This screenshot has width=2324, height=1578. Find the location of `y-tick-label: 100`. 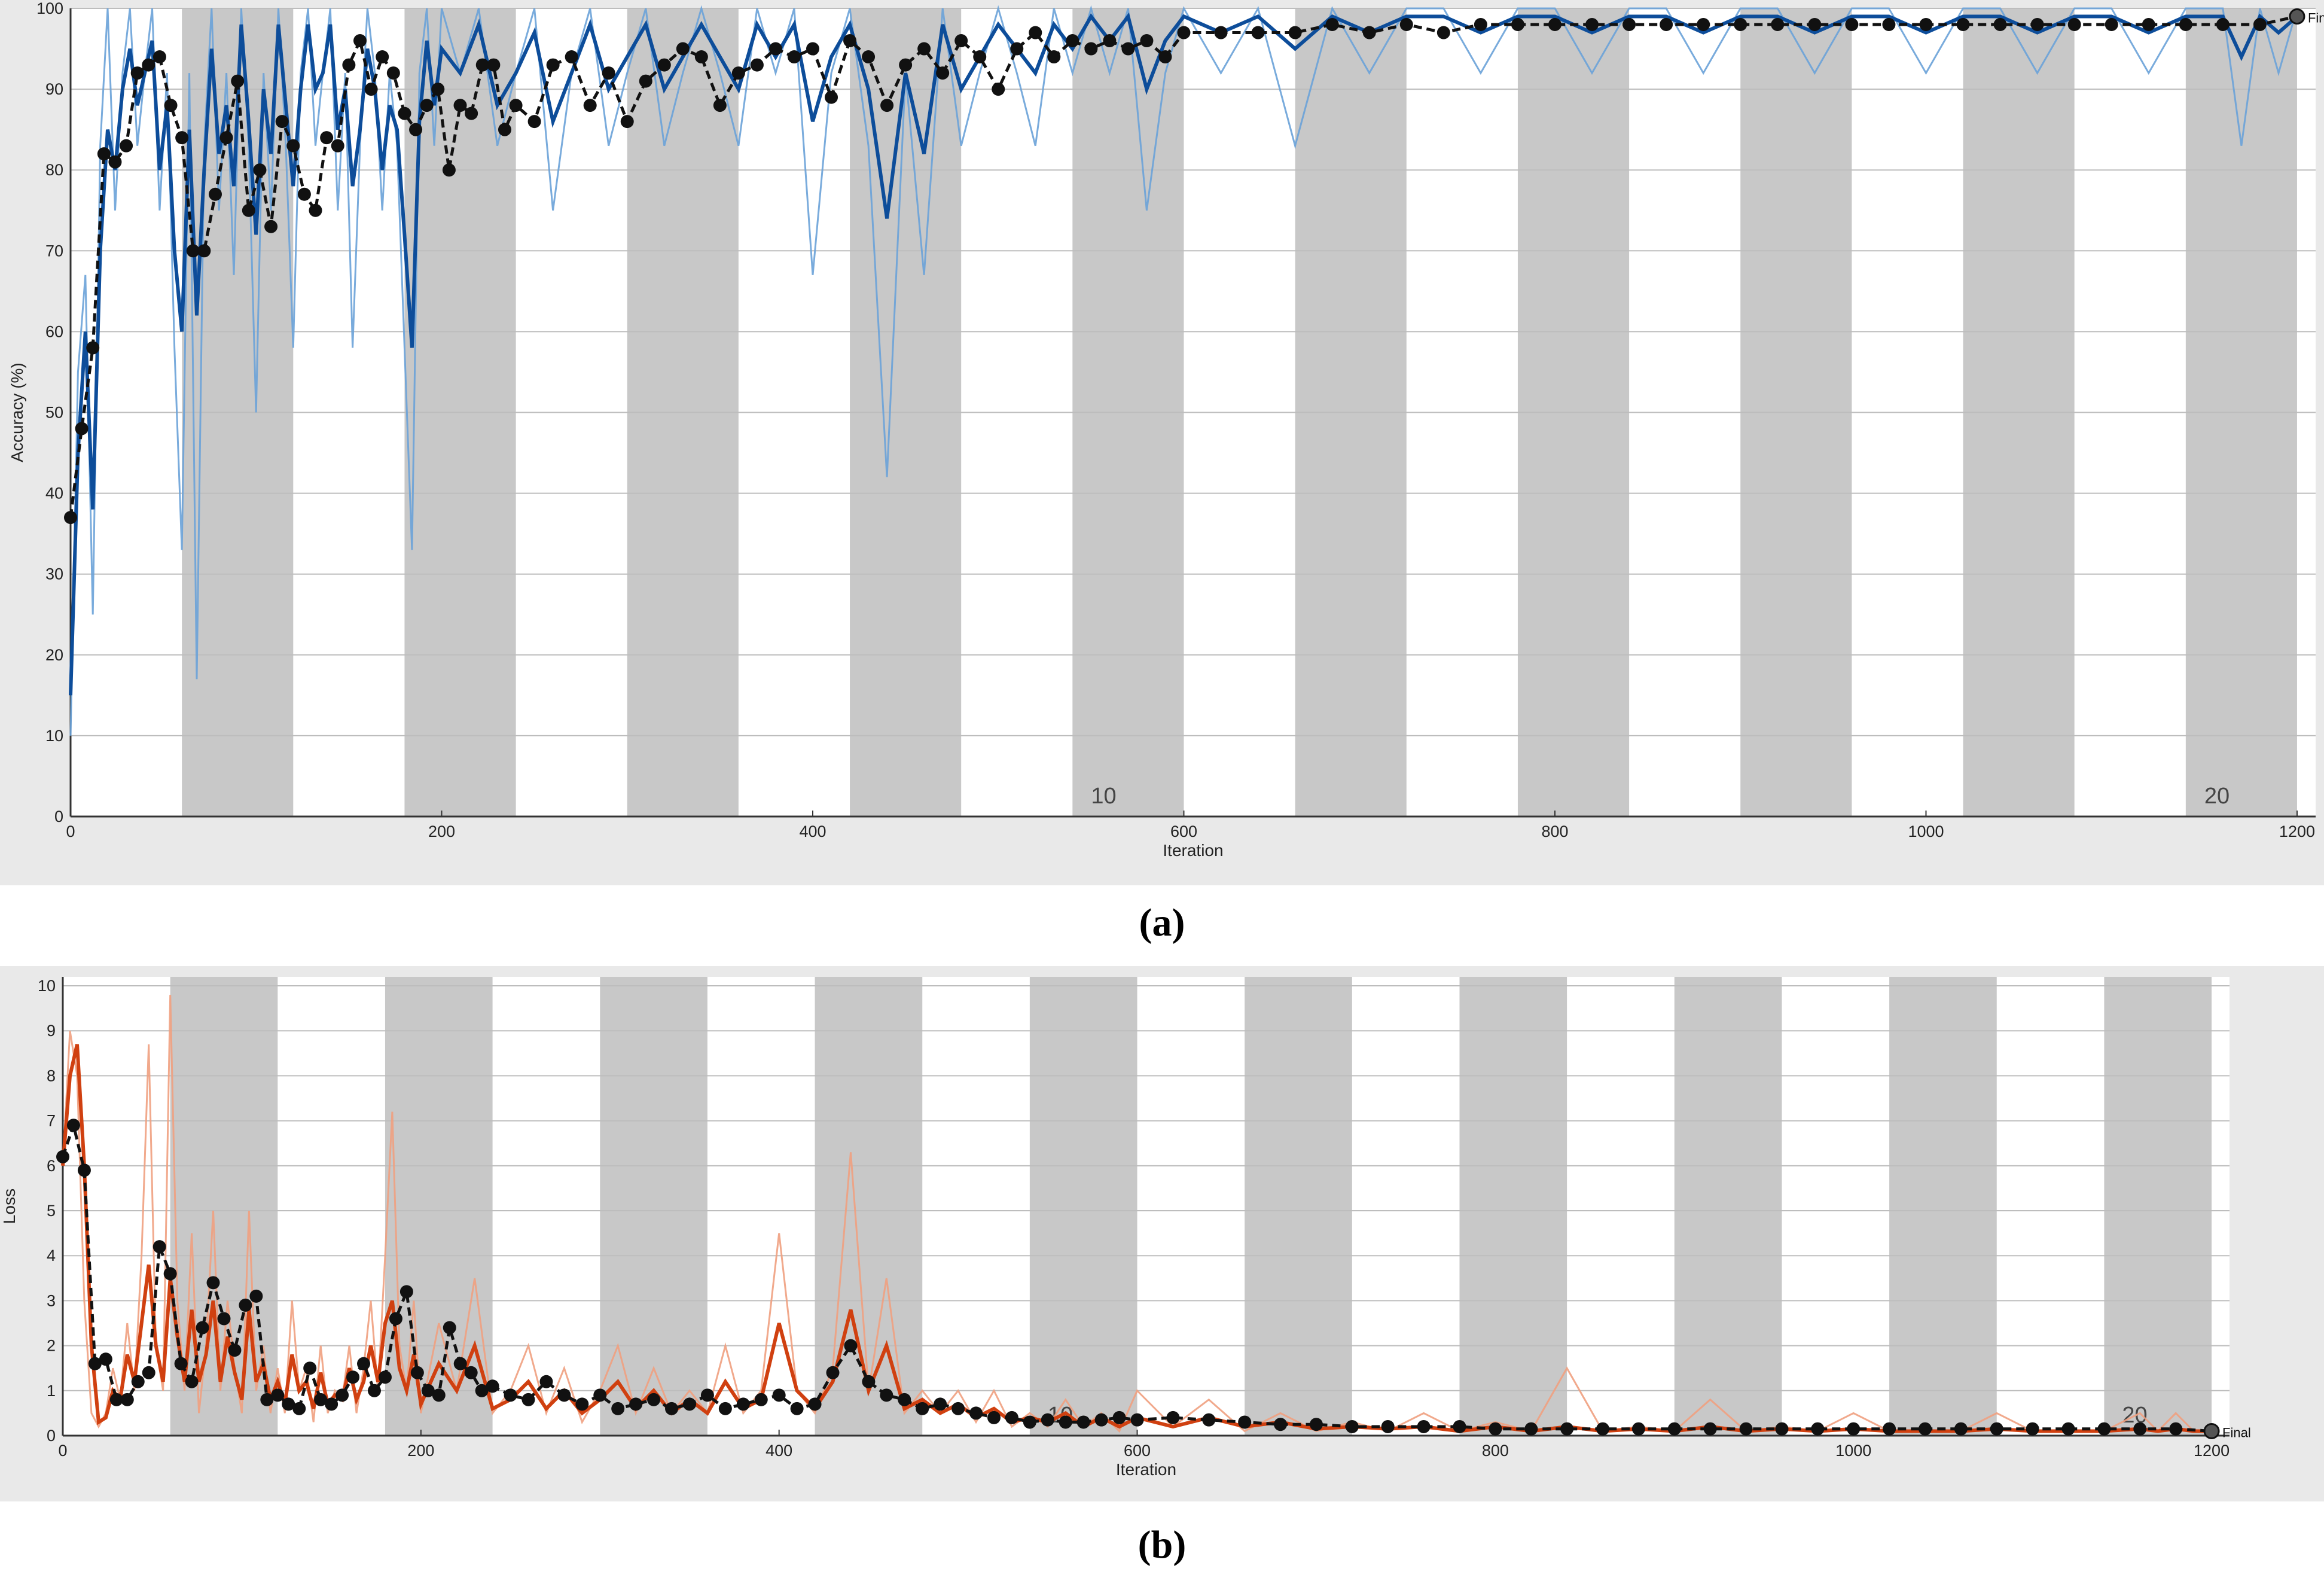

y-tick-label: 100 is located at coordinates (50, 8).